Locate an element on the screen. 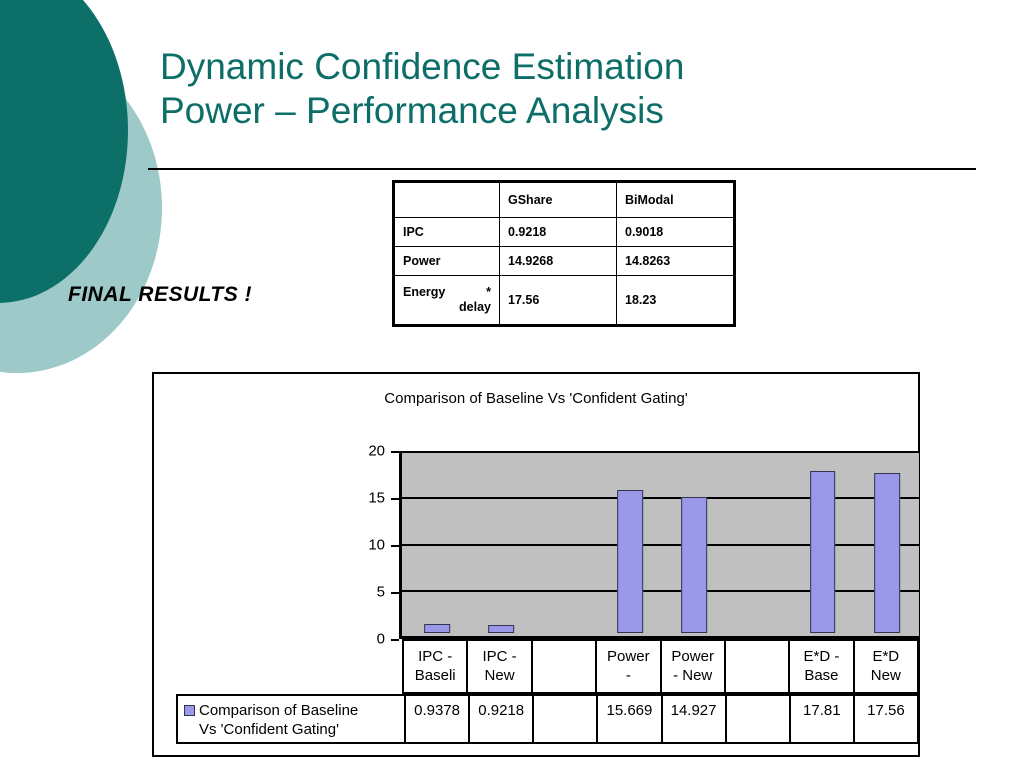 This screenshot has height=768, width=1024. cell-power-gshare: 14.9268 is located at coordinates (558, 261).